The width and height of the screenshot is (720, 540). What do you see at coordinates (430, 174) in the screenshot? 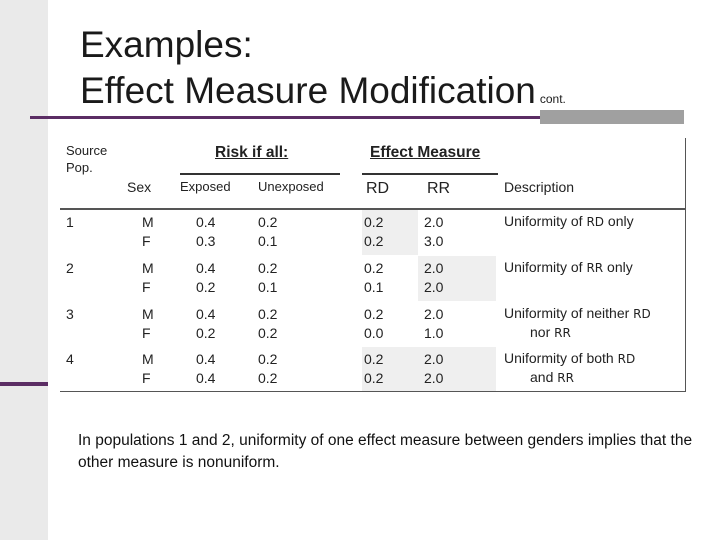
I see `effect-underline` at bounding box center [430, 174].